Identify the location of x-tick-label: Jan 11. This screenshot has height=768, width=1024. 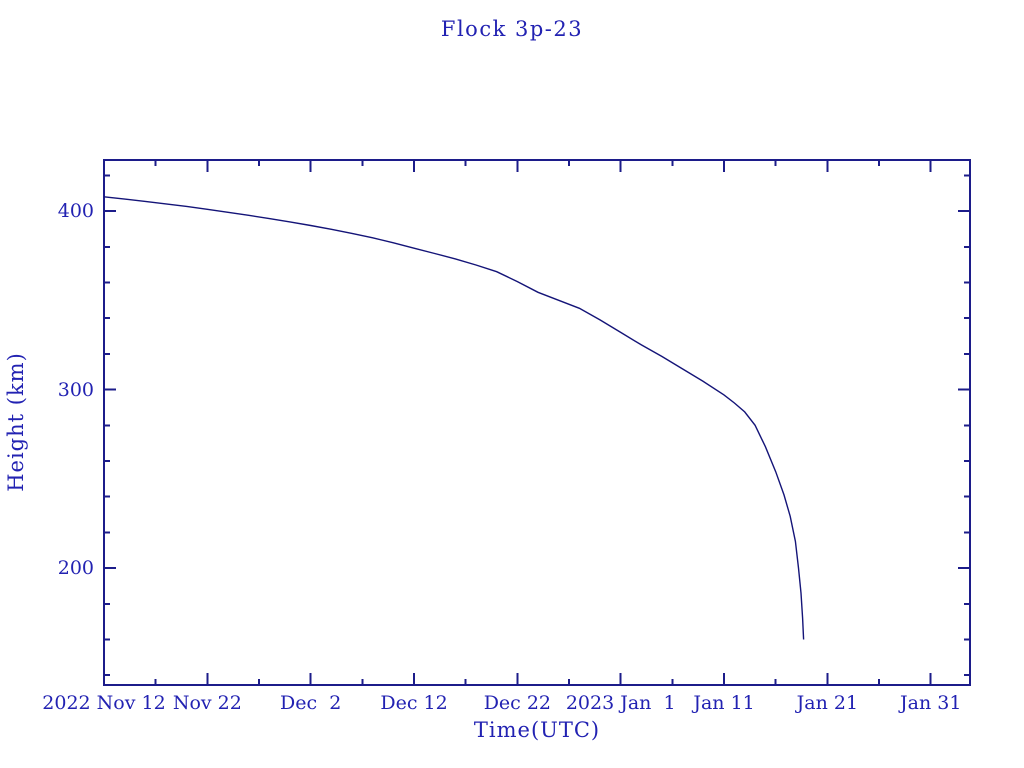
(724, 703).